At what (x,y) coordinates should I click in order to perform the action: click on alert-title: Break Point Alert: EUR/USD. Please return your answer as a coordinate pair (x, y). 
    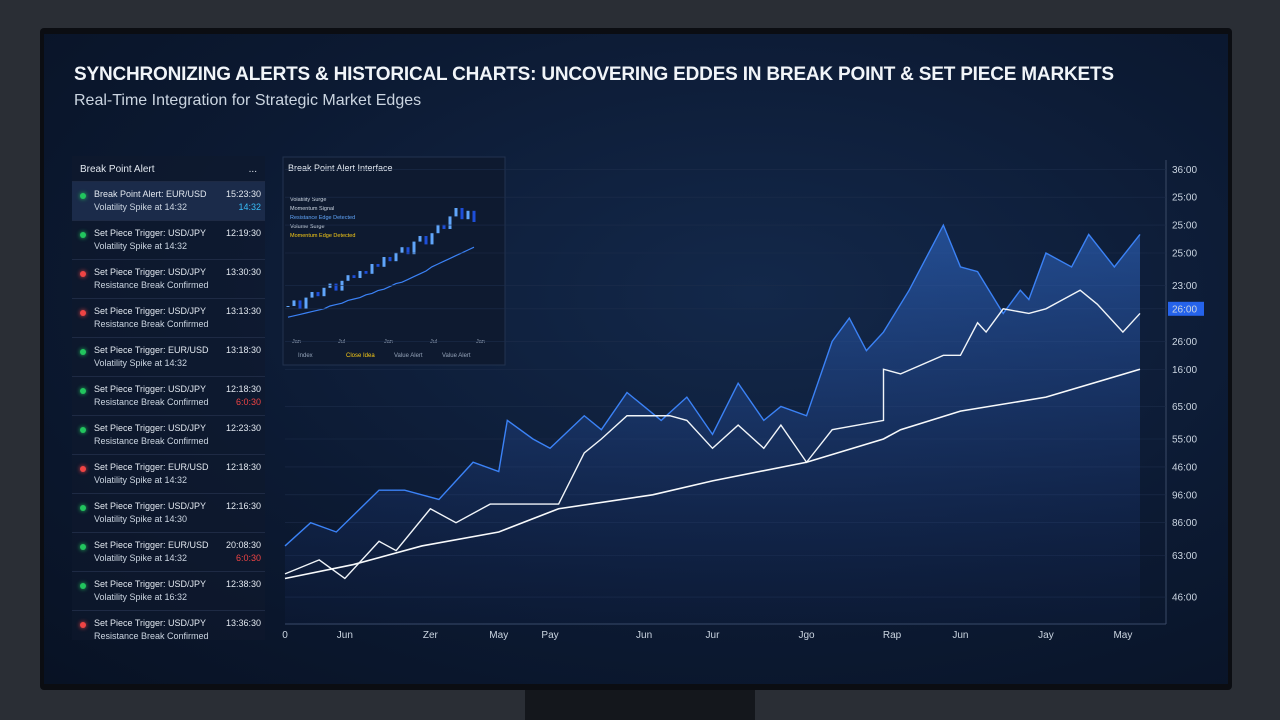
    Looking at the image, I should click on (150, 194).